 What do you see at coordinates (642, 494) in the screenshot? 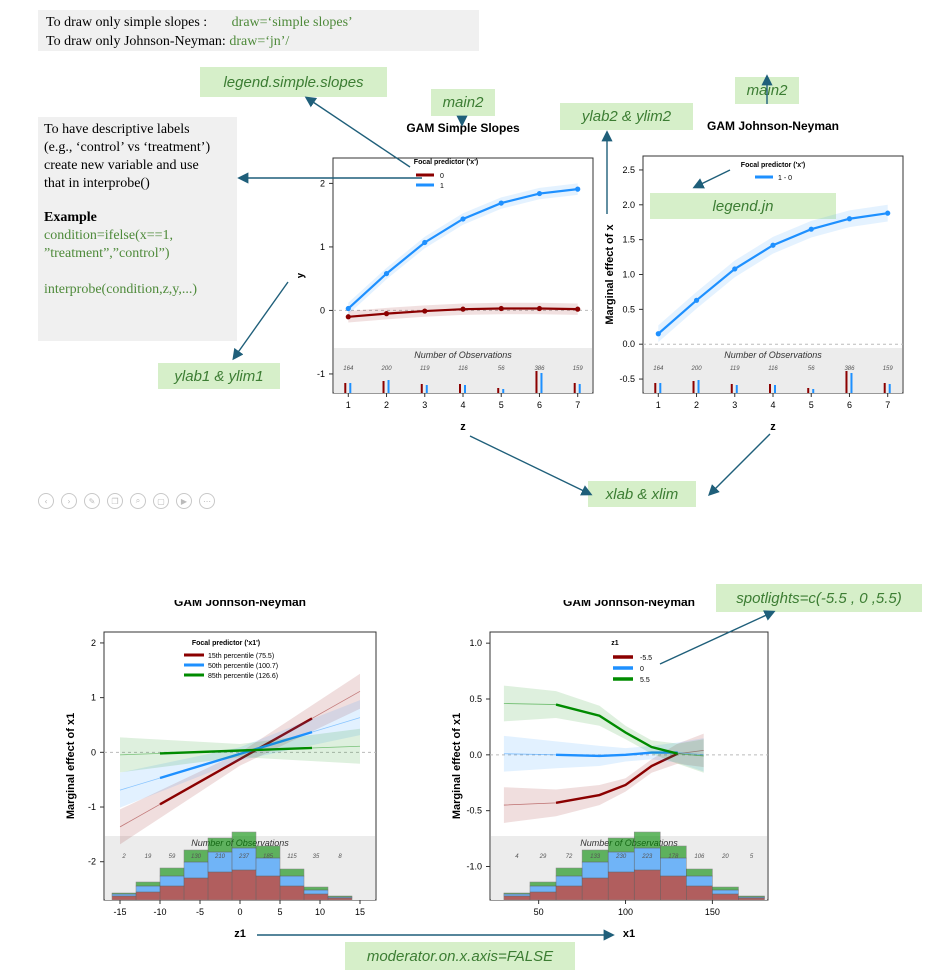
I see `tag-xlab-xlim: xlab & xlim` at bounding box center [642, 494].